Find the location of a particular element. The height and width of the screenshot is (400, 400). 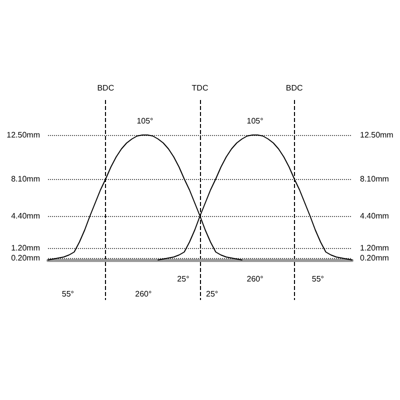

y2-tick-label: 8.10mm is located at coordinates (375, 179).